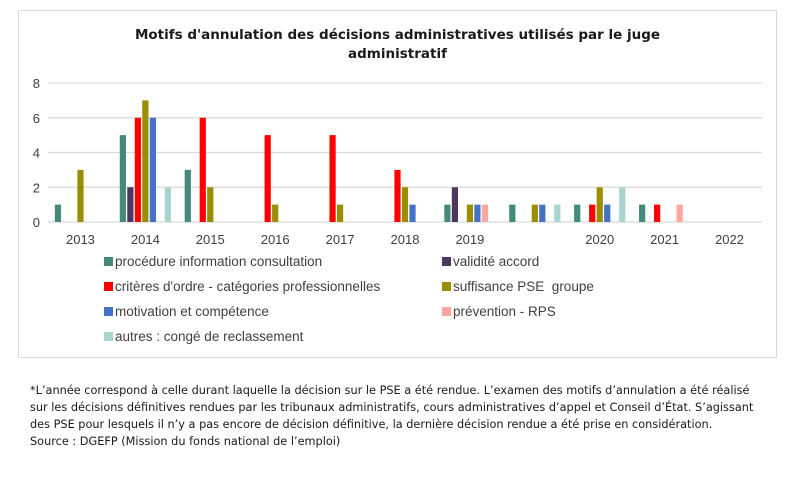 The height and width of the screenshot is (478, 810). I want to click on x-tick-label: 2022, so click(729, 239).